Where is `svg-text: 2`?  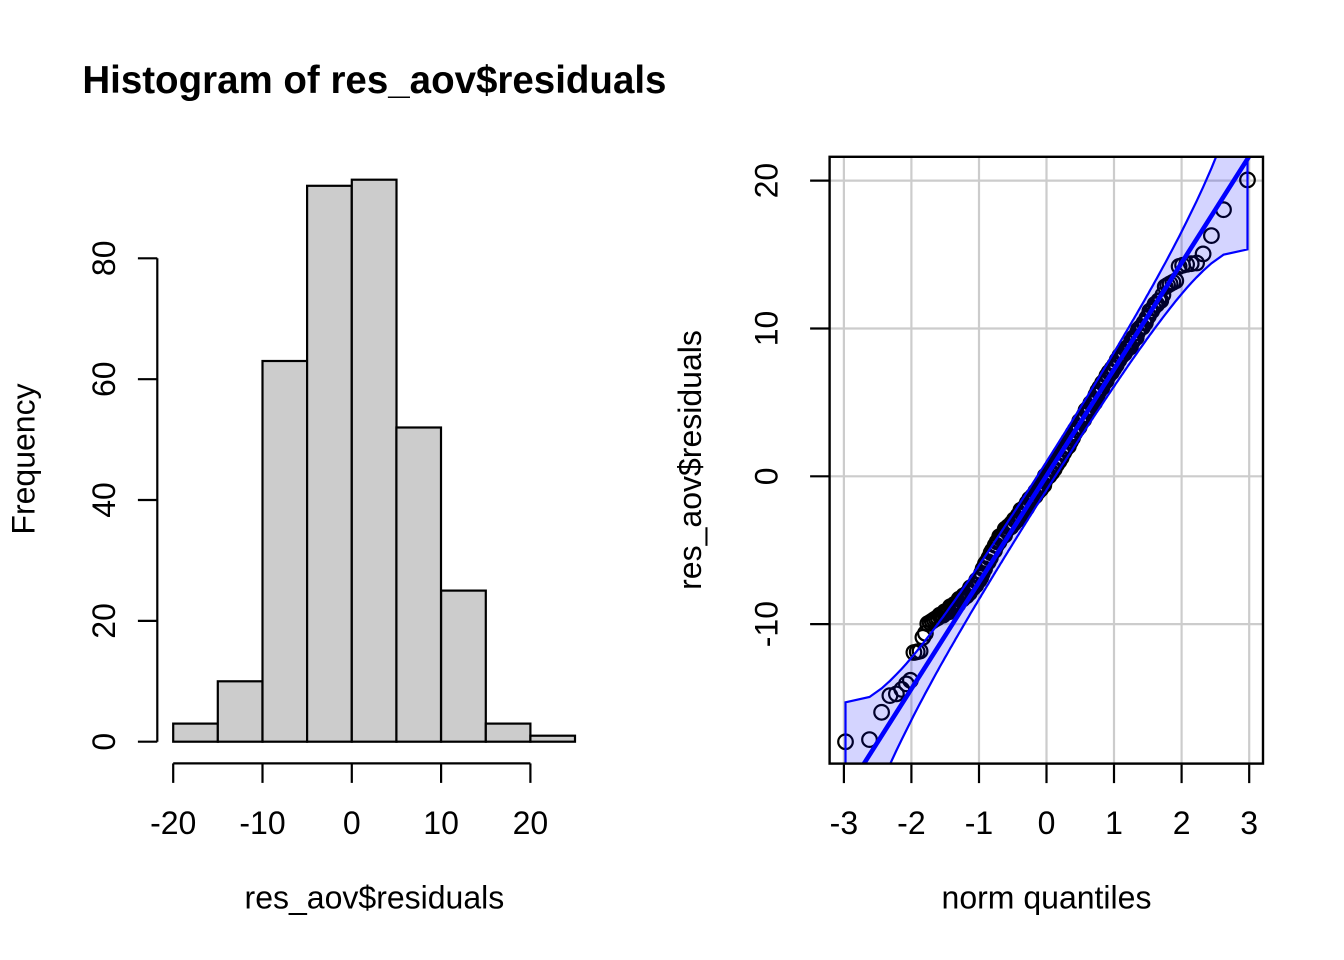
svg-text: 2 is located at coordinates (1182, 823).